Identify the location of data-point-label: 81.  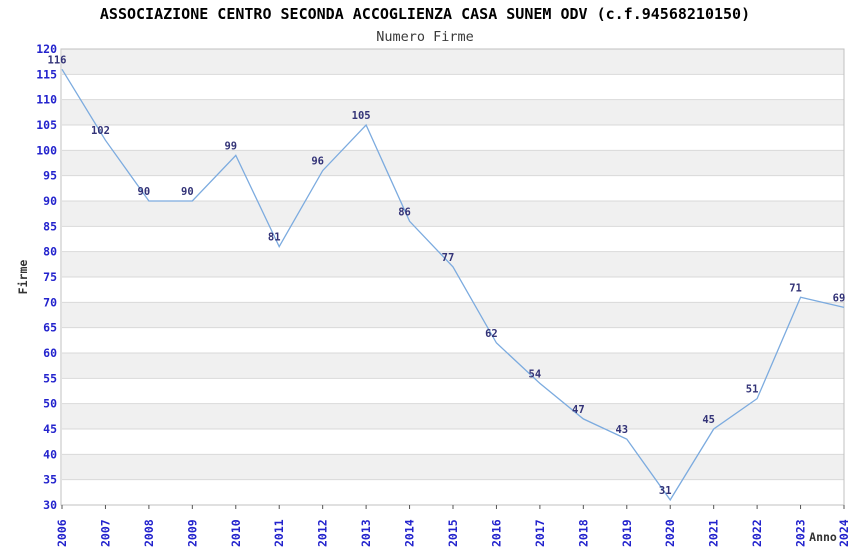
(274, 238).